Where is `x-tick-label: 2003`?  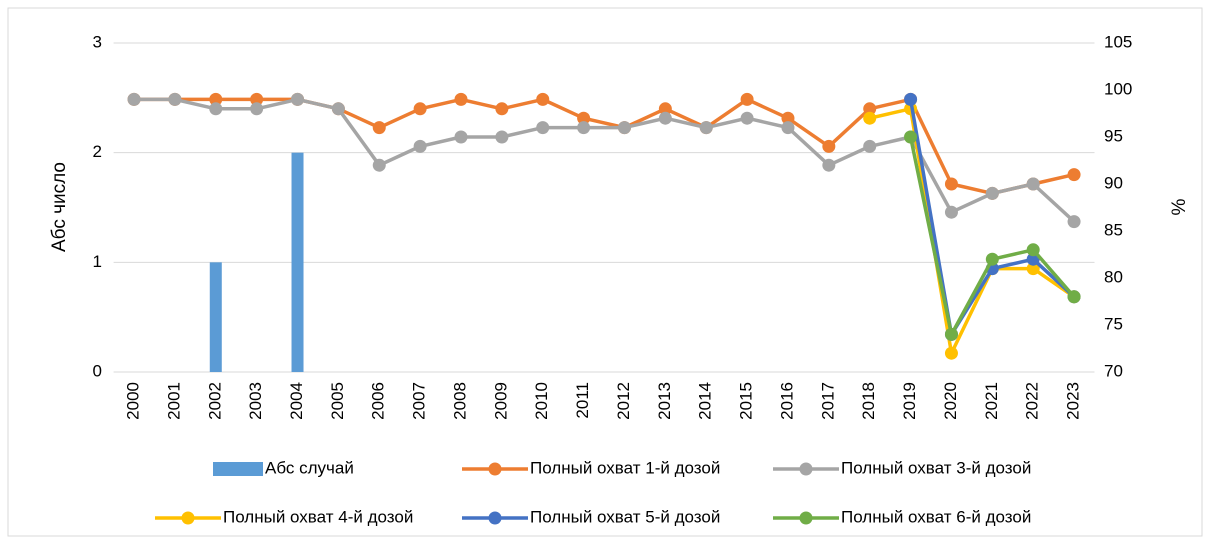 x-tick-label: 2003 is located at coordinates (255, 401).